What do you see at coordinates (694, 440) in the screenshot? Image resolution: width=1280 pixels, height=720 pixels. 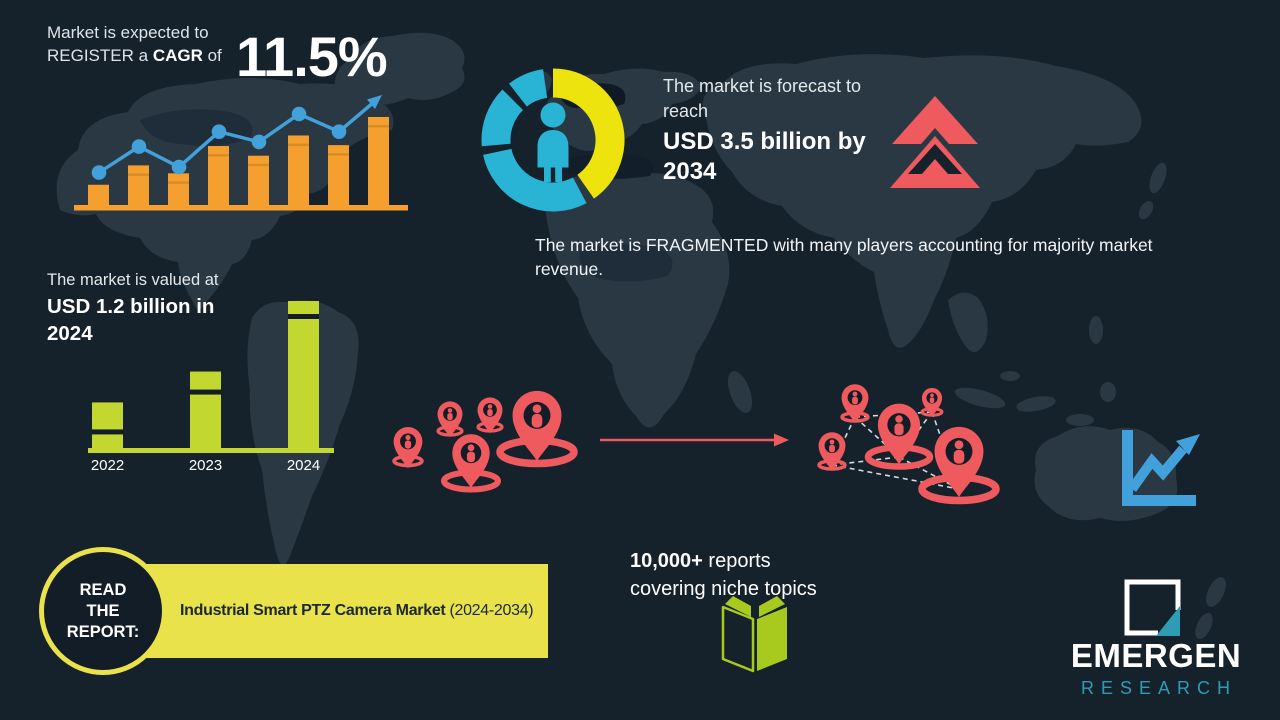 I see `expansion-right-arrow` at bounding box center [694, 440].